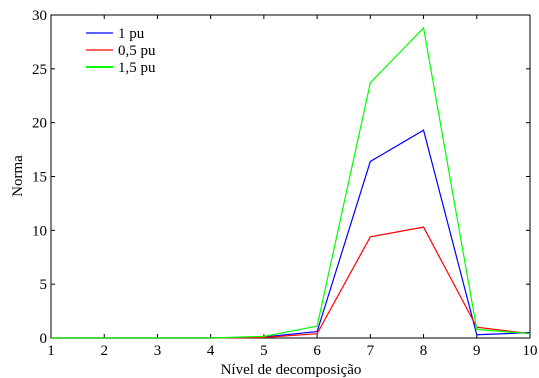 The height and width of the screenshot is (378, 539). I want to click on x-tick-label: 2, so click(104, 351).